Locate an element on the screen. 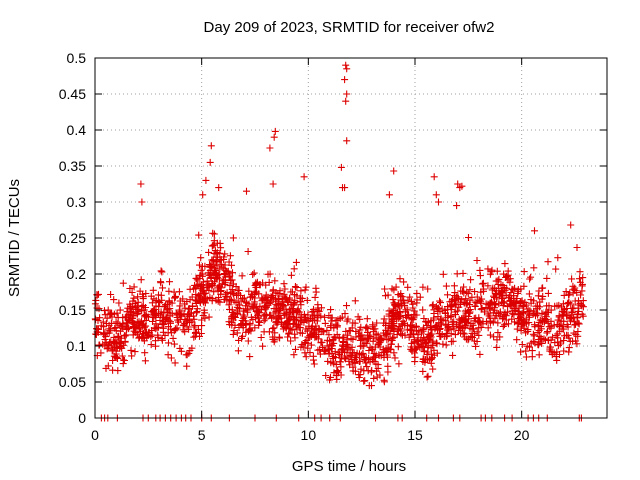  y-tick-label: 0.15 is located at coordinates (72, 310).